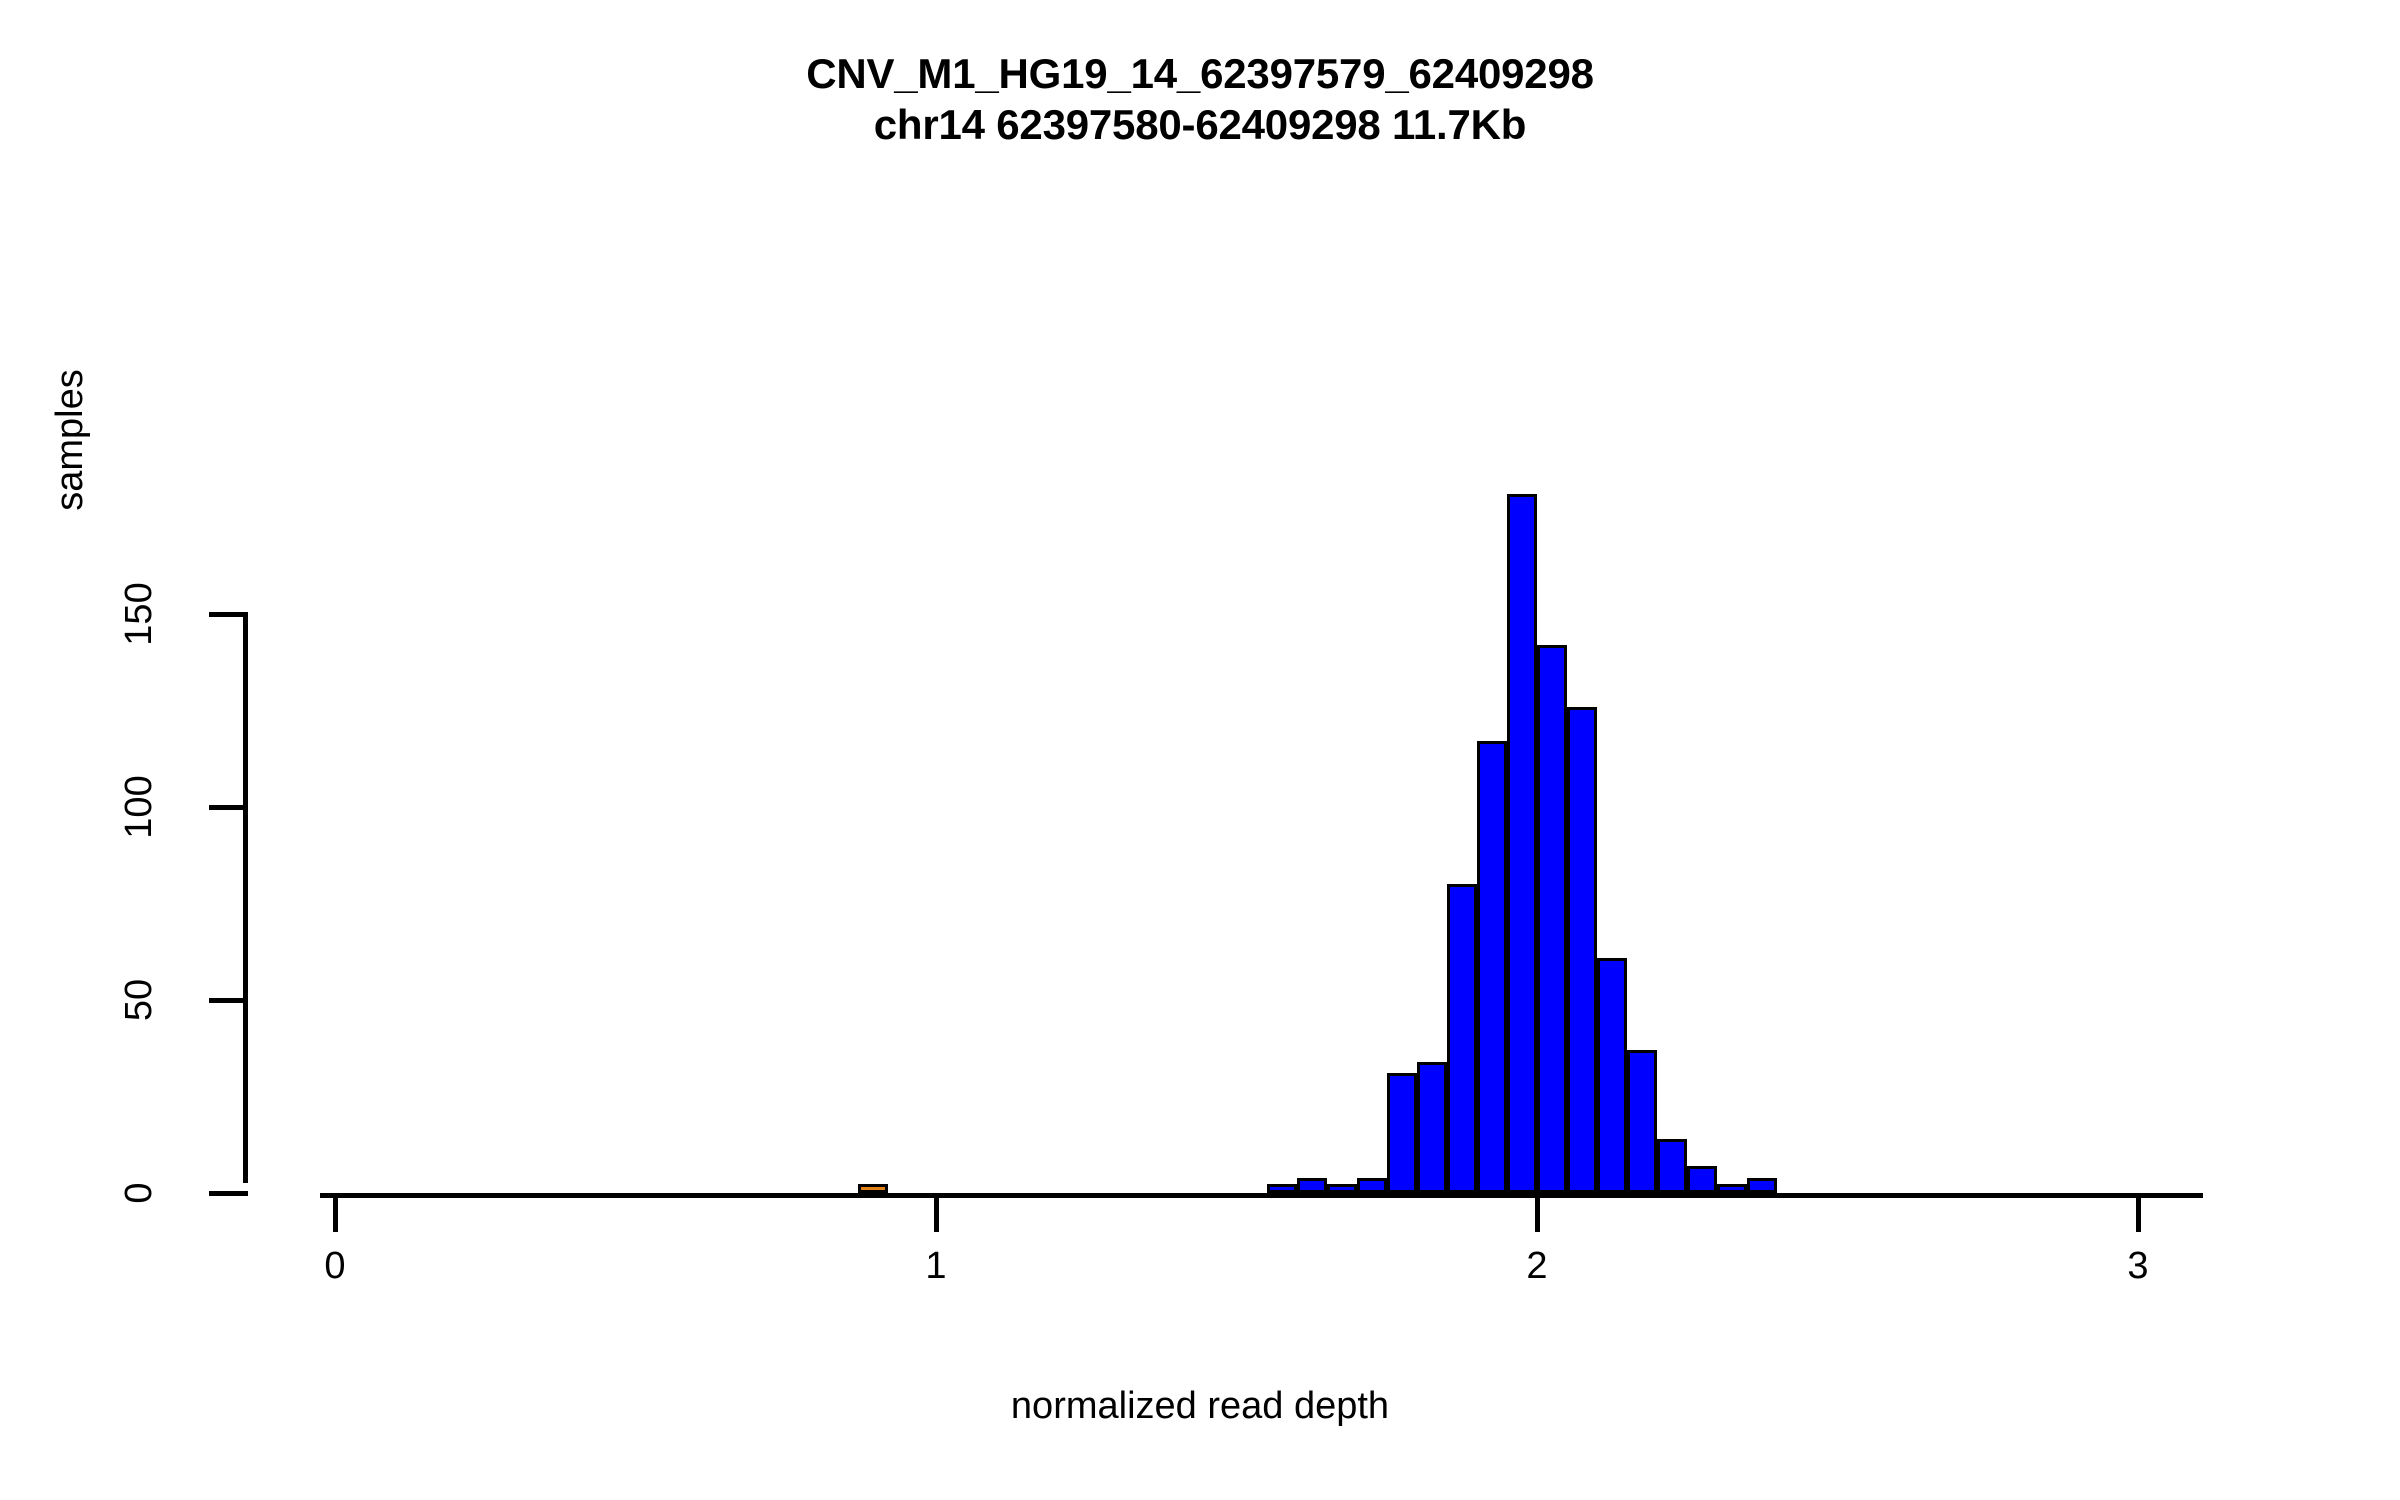  Describe the element at coordinates (1537, 1266) in the screenshot. I see `x-tick-label-2: 2` at that location.